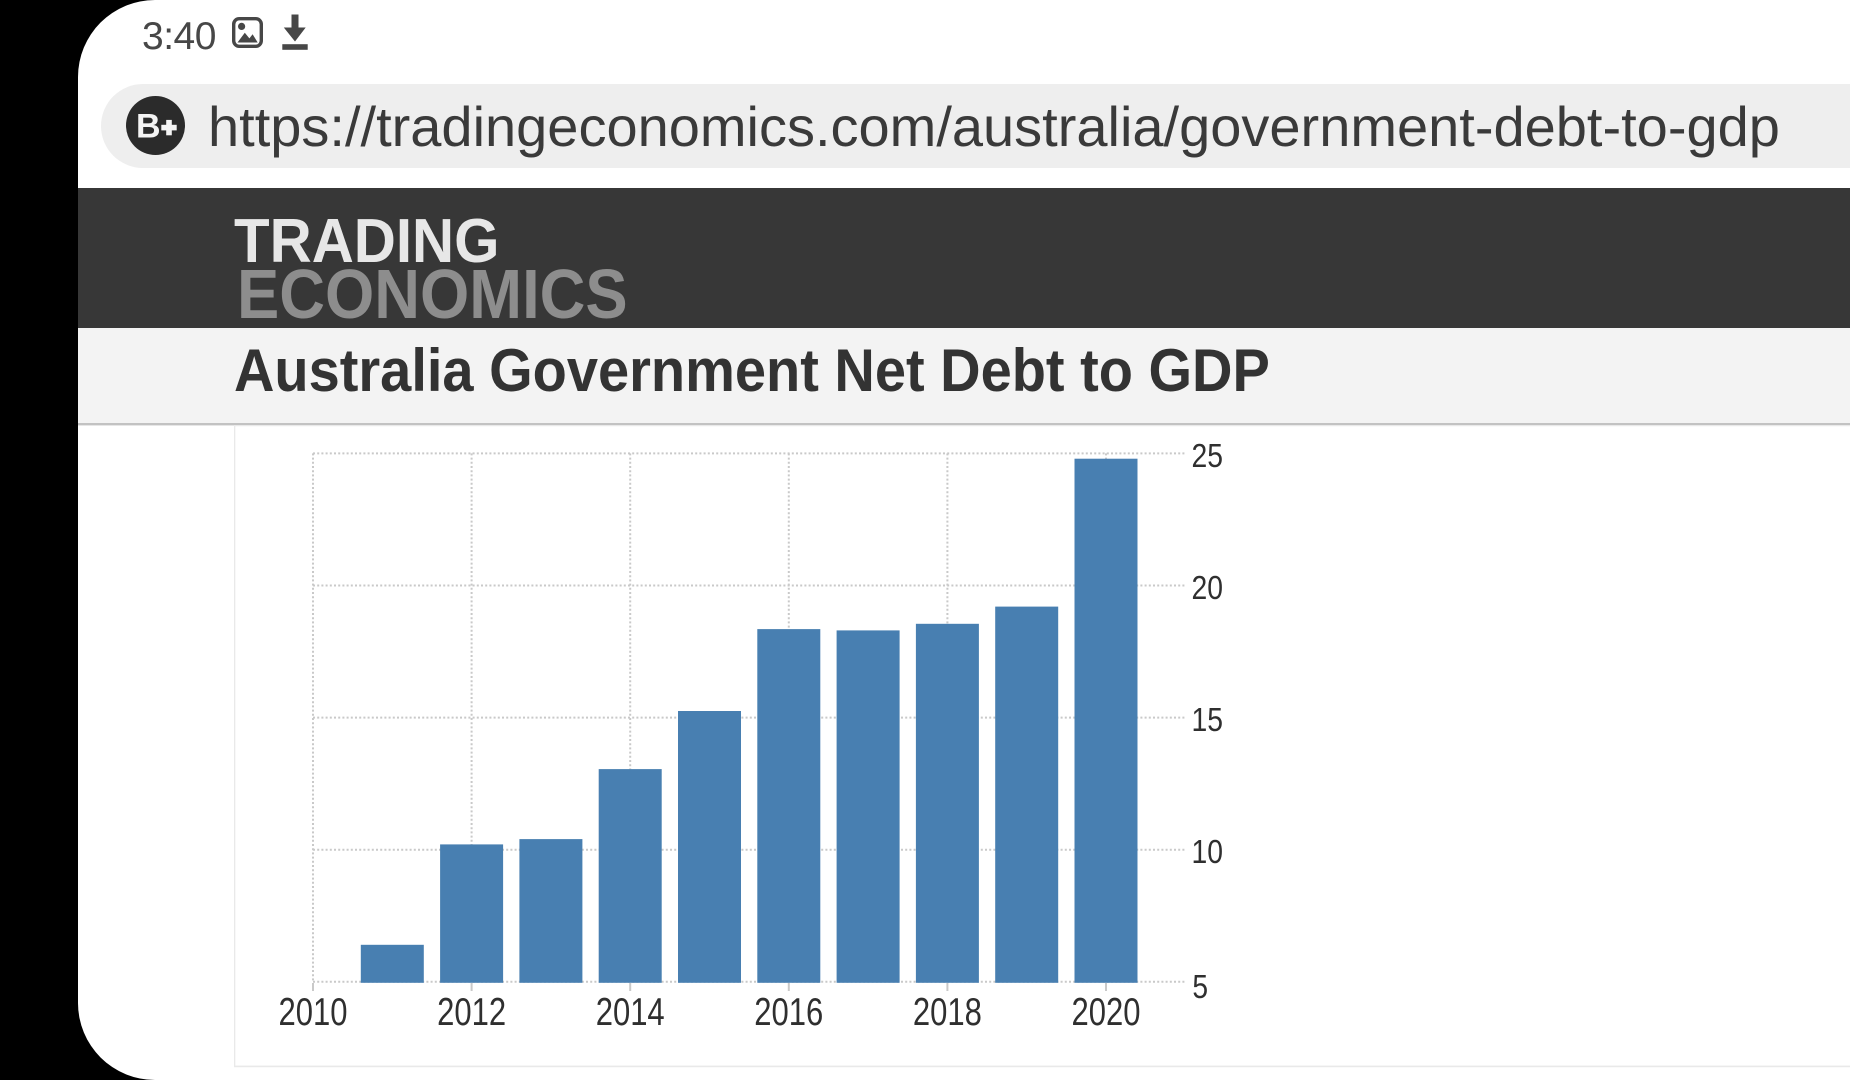  I want to click on svg-text: 2012, so click(471, 1012).